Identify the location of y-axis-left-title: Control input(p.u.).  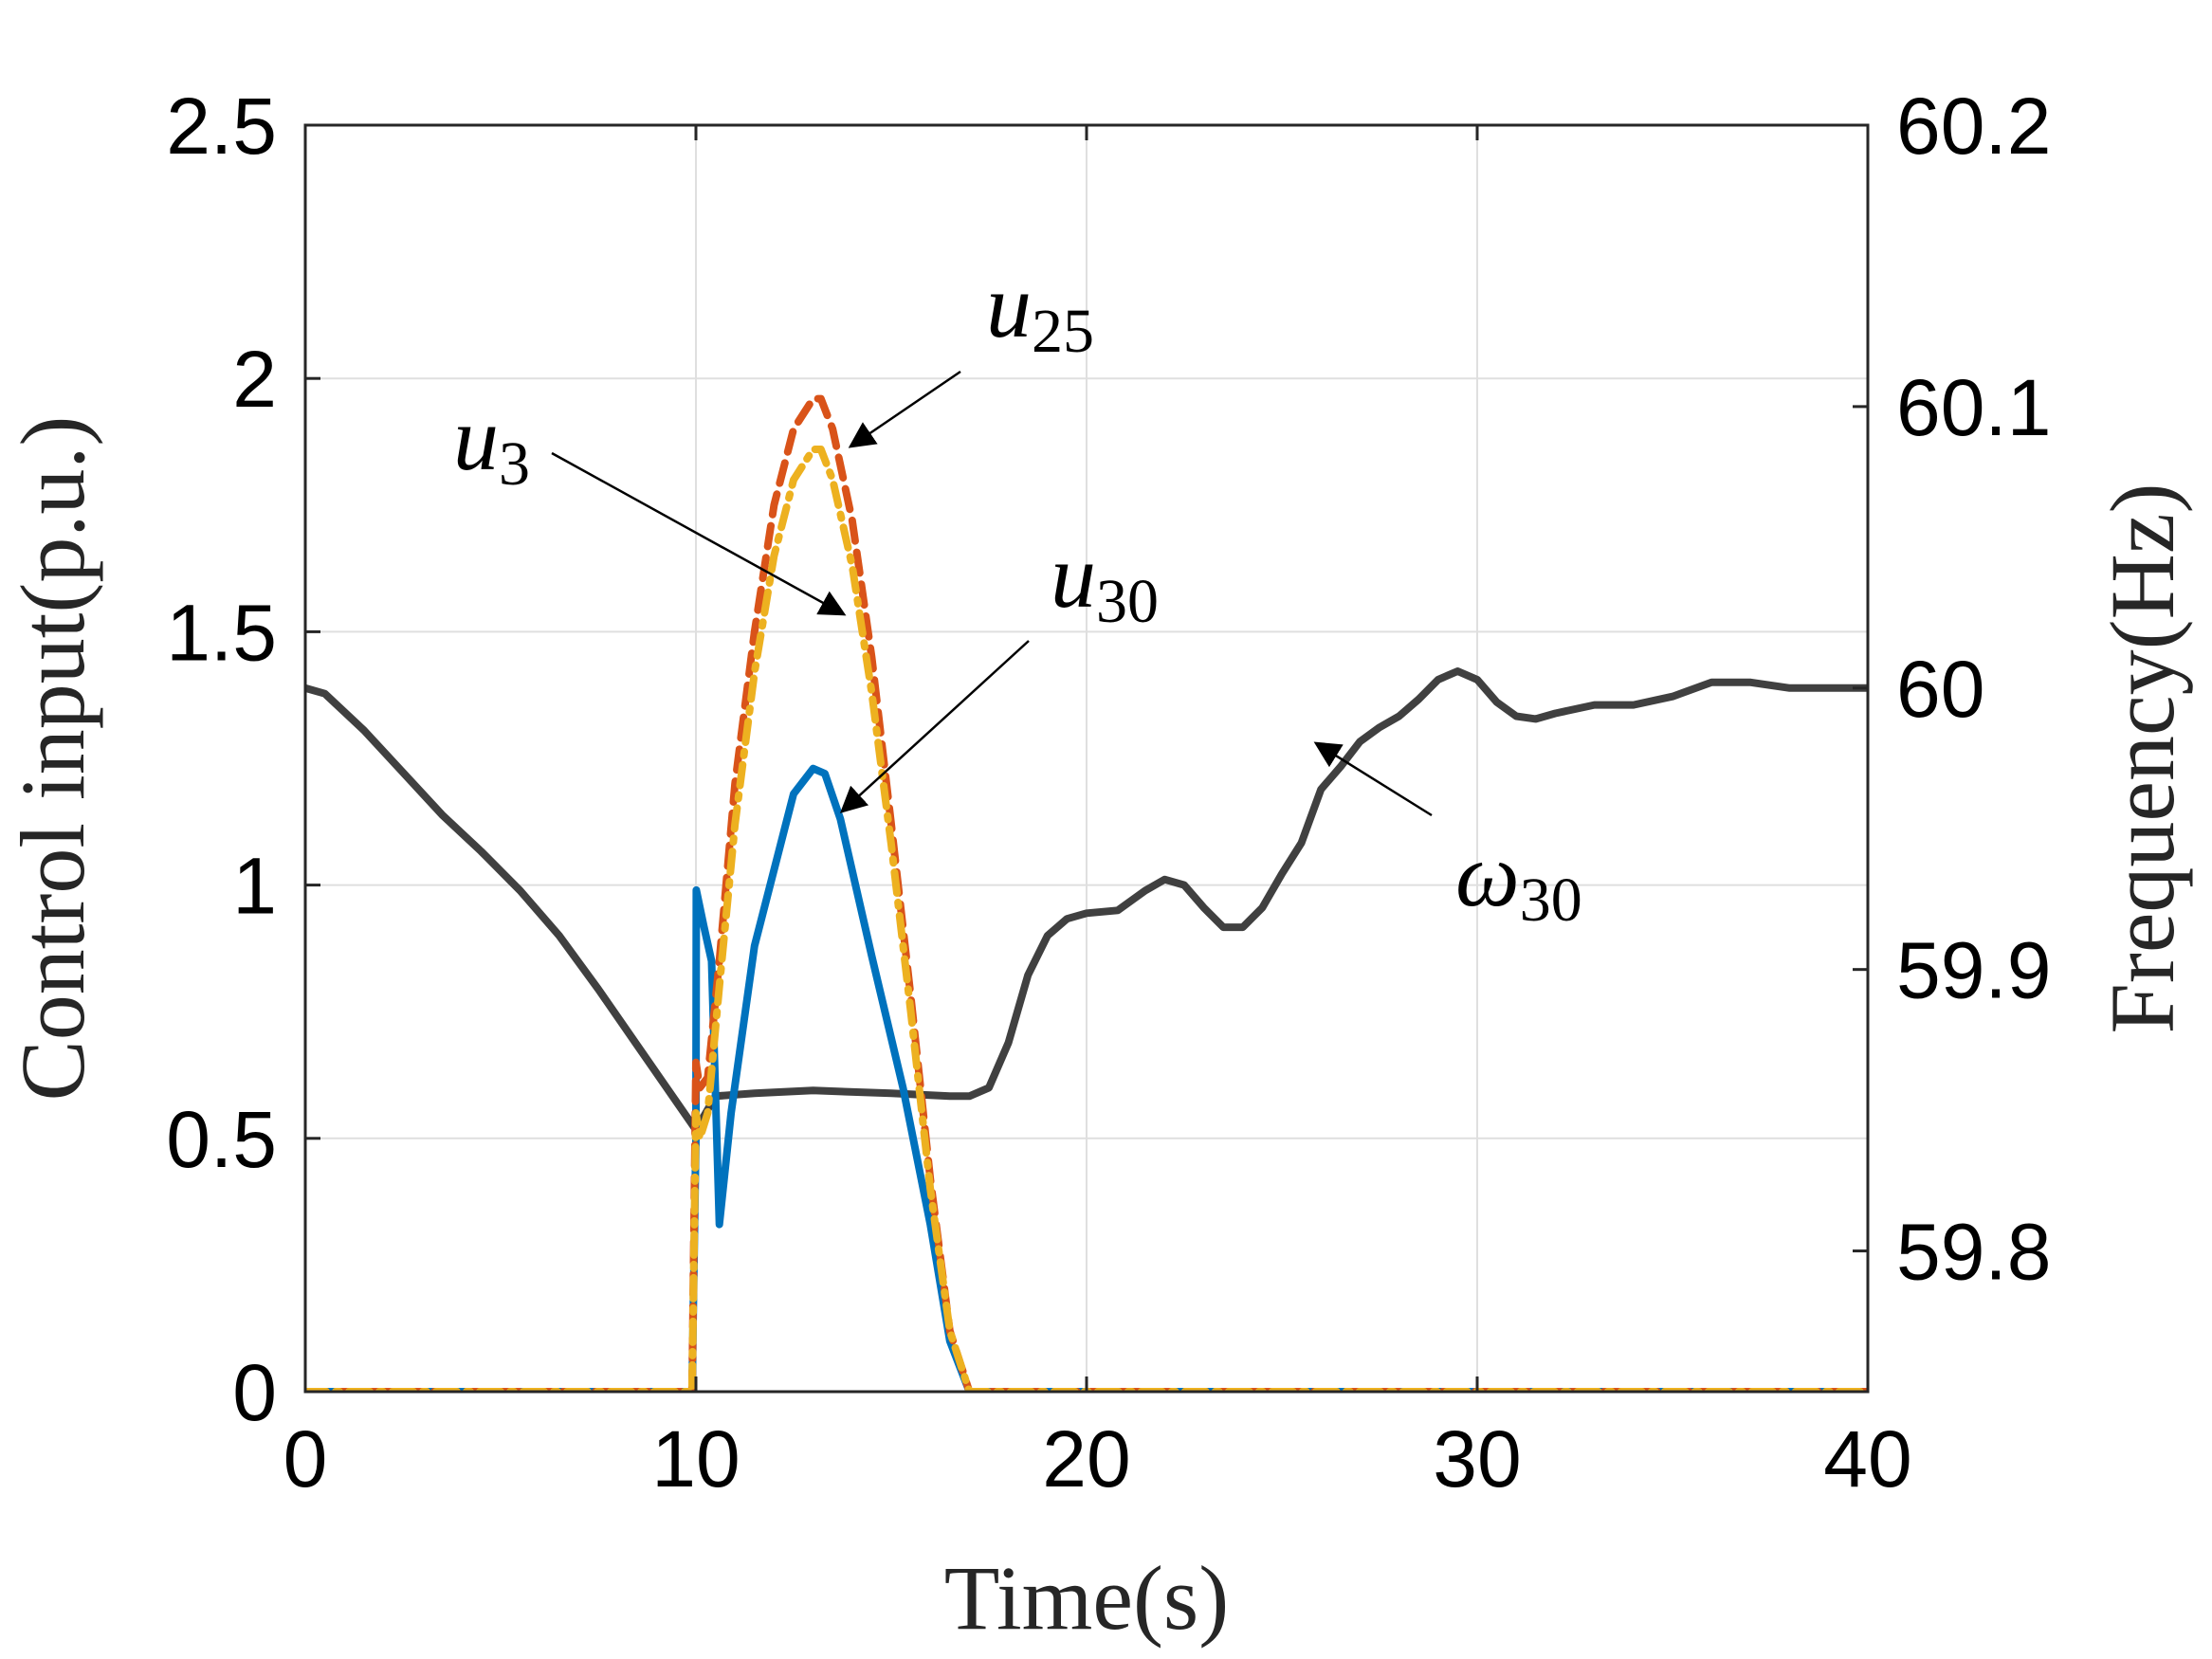
(52, 759).